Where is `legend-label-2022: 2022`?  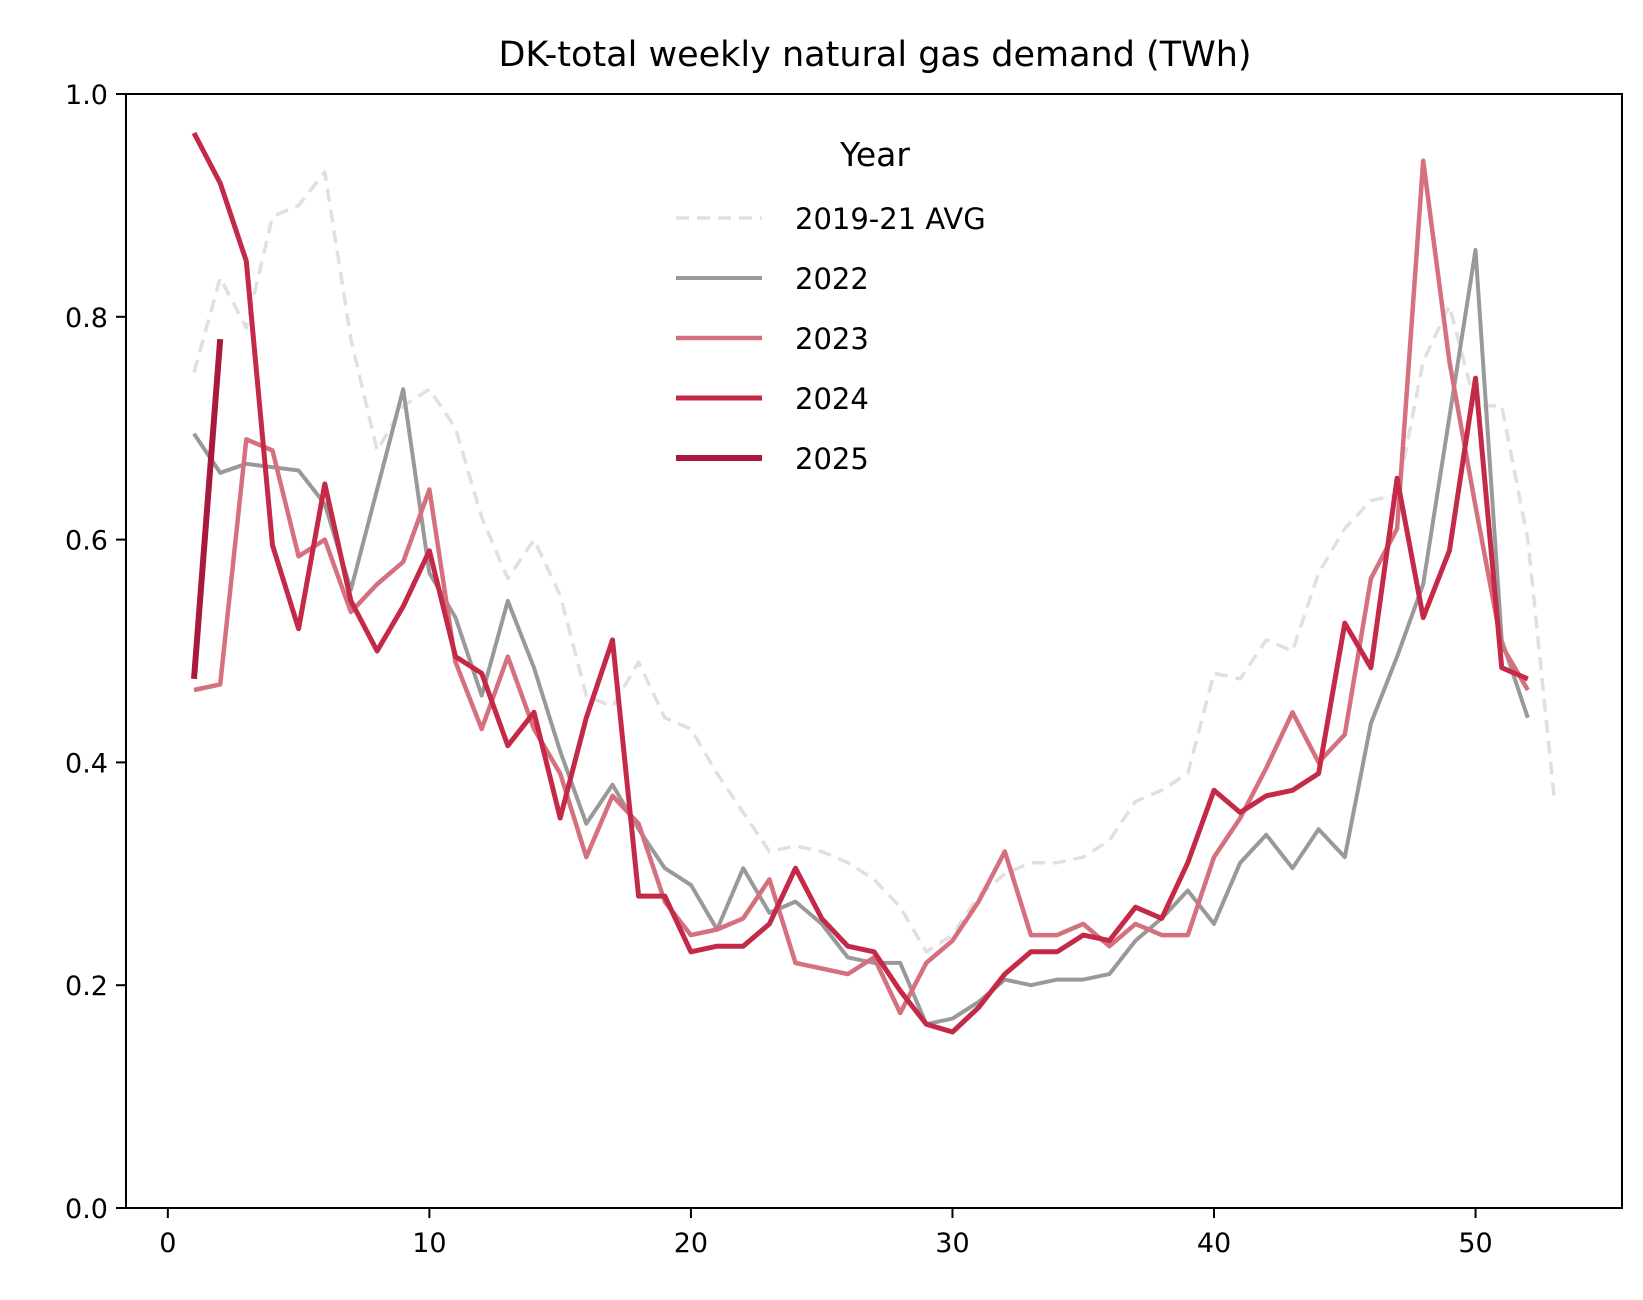
legend-label-2022: 2022 is located at coordinates (832, 279).